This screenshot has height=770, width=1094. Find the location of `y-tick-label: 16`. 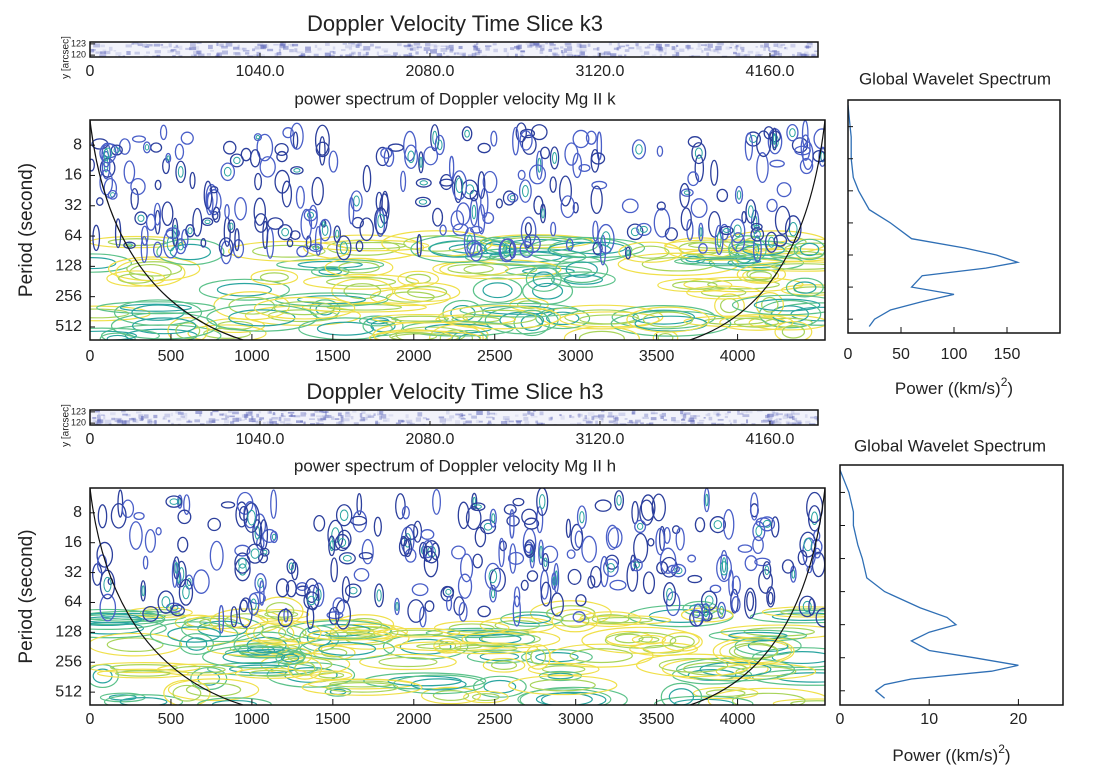

y-tick-label: 16 is located at coordinates (73, 542).